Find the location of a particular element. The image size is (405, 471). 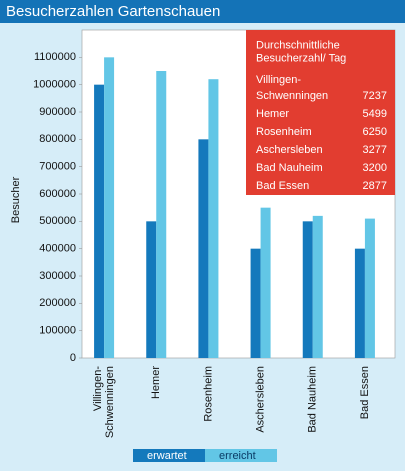

x-tick-label: Bad Essen is located at coordinates (365, 392).